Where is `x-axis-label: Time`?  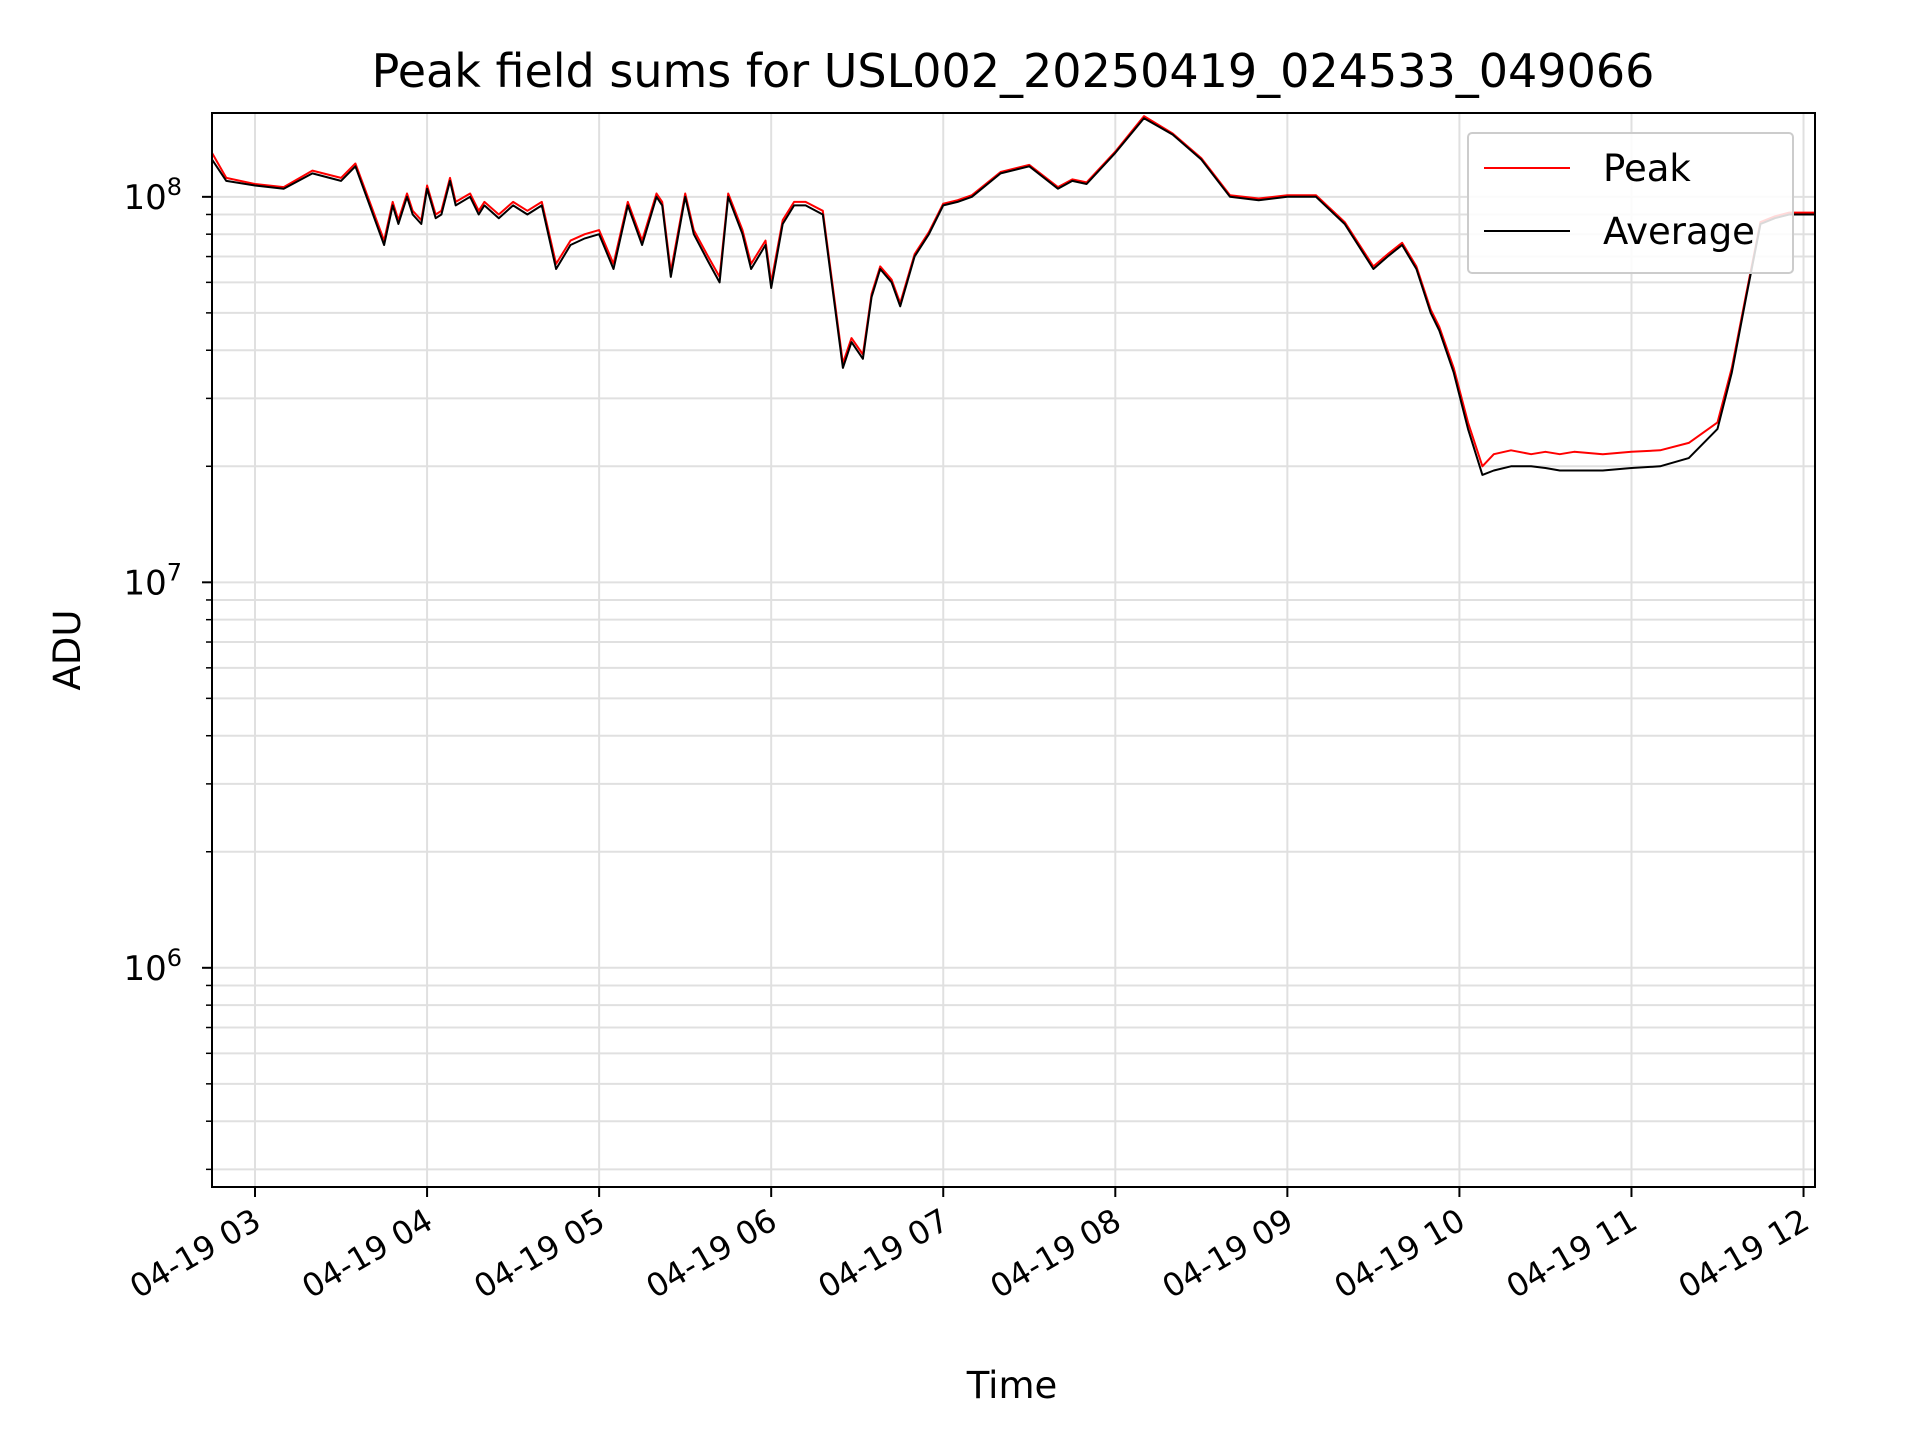
x-axis-label: Time is located at coordinates (1012, 1385).